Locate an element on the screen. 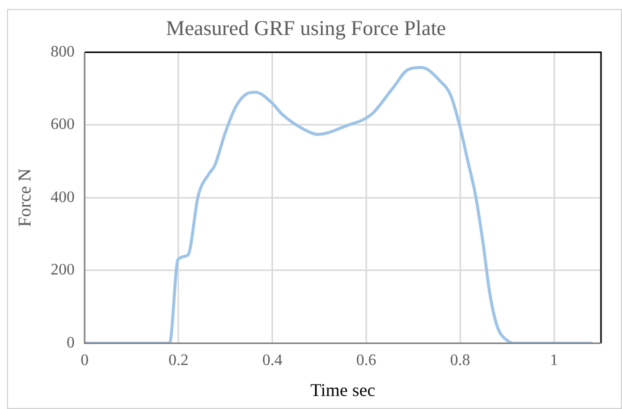 This screenshot has width=622, height=409. y-tick-label: 400 is located at coordinates (62, 197).